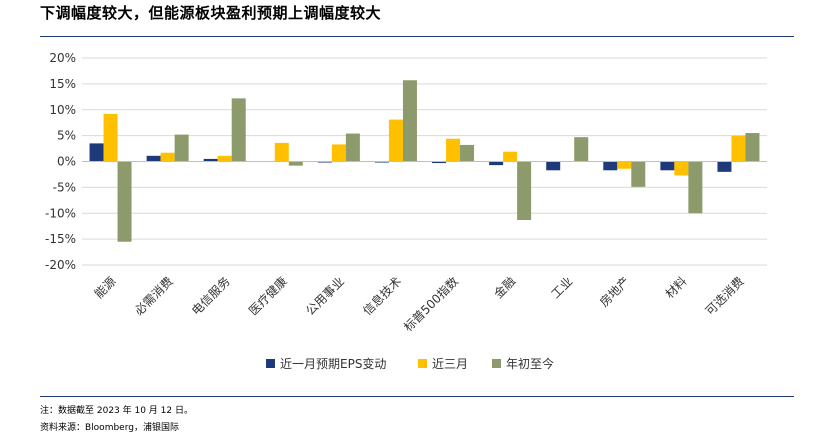  What do you see at coordinates (505, 288) in the screenshot?
I see `x-tick-label: 金融` at bounding box center [505, 288].